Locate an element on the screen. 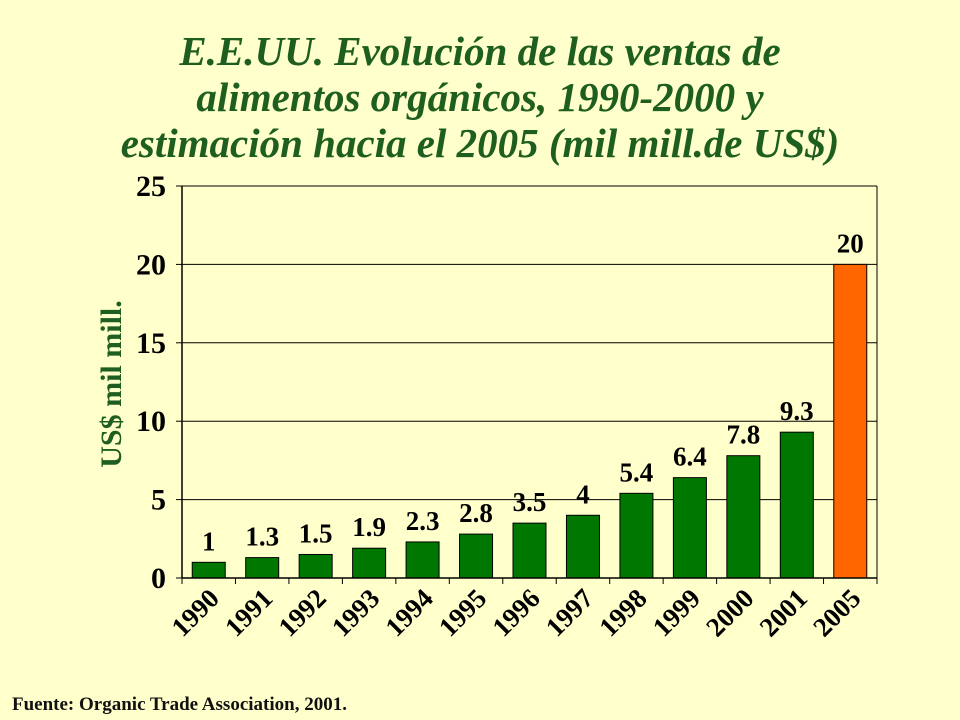 This screenshot has width=960, height=720. source-note: Fuente: Organic Trade Association, 2001. is located at coordinates (179, 704).